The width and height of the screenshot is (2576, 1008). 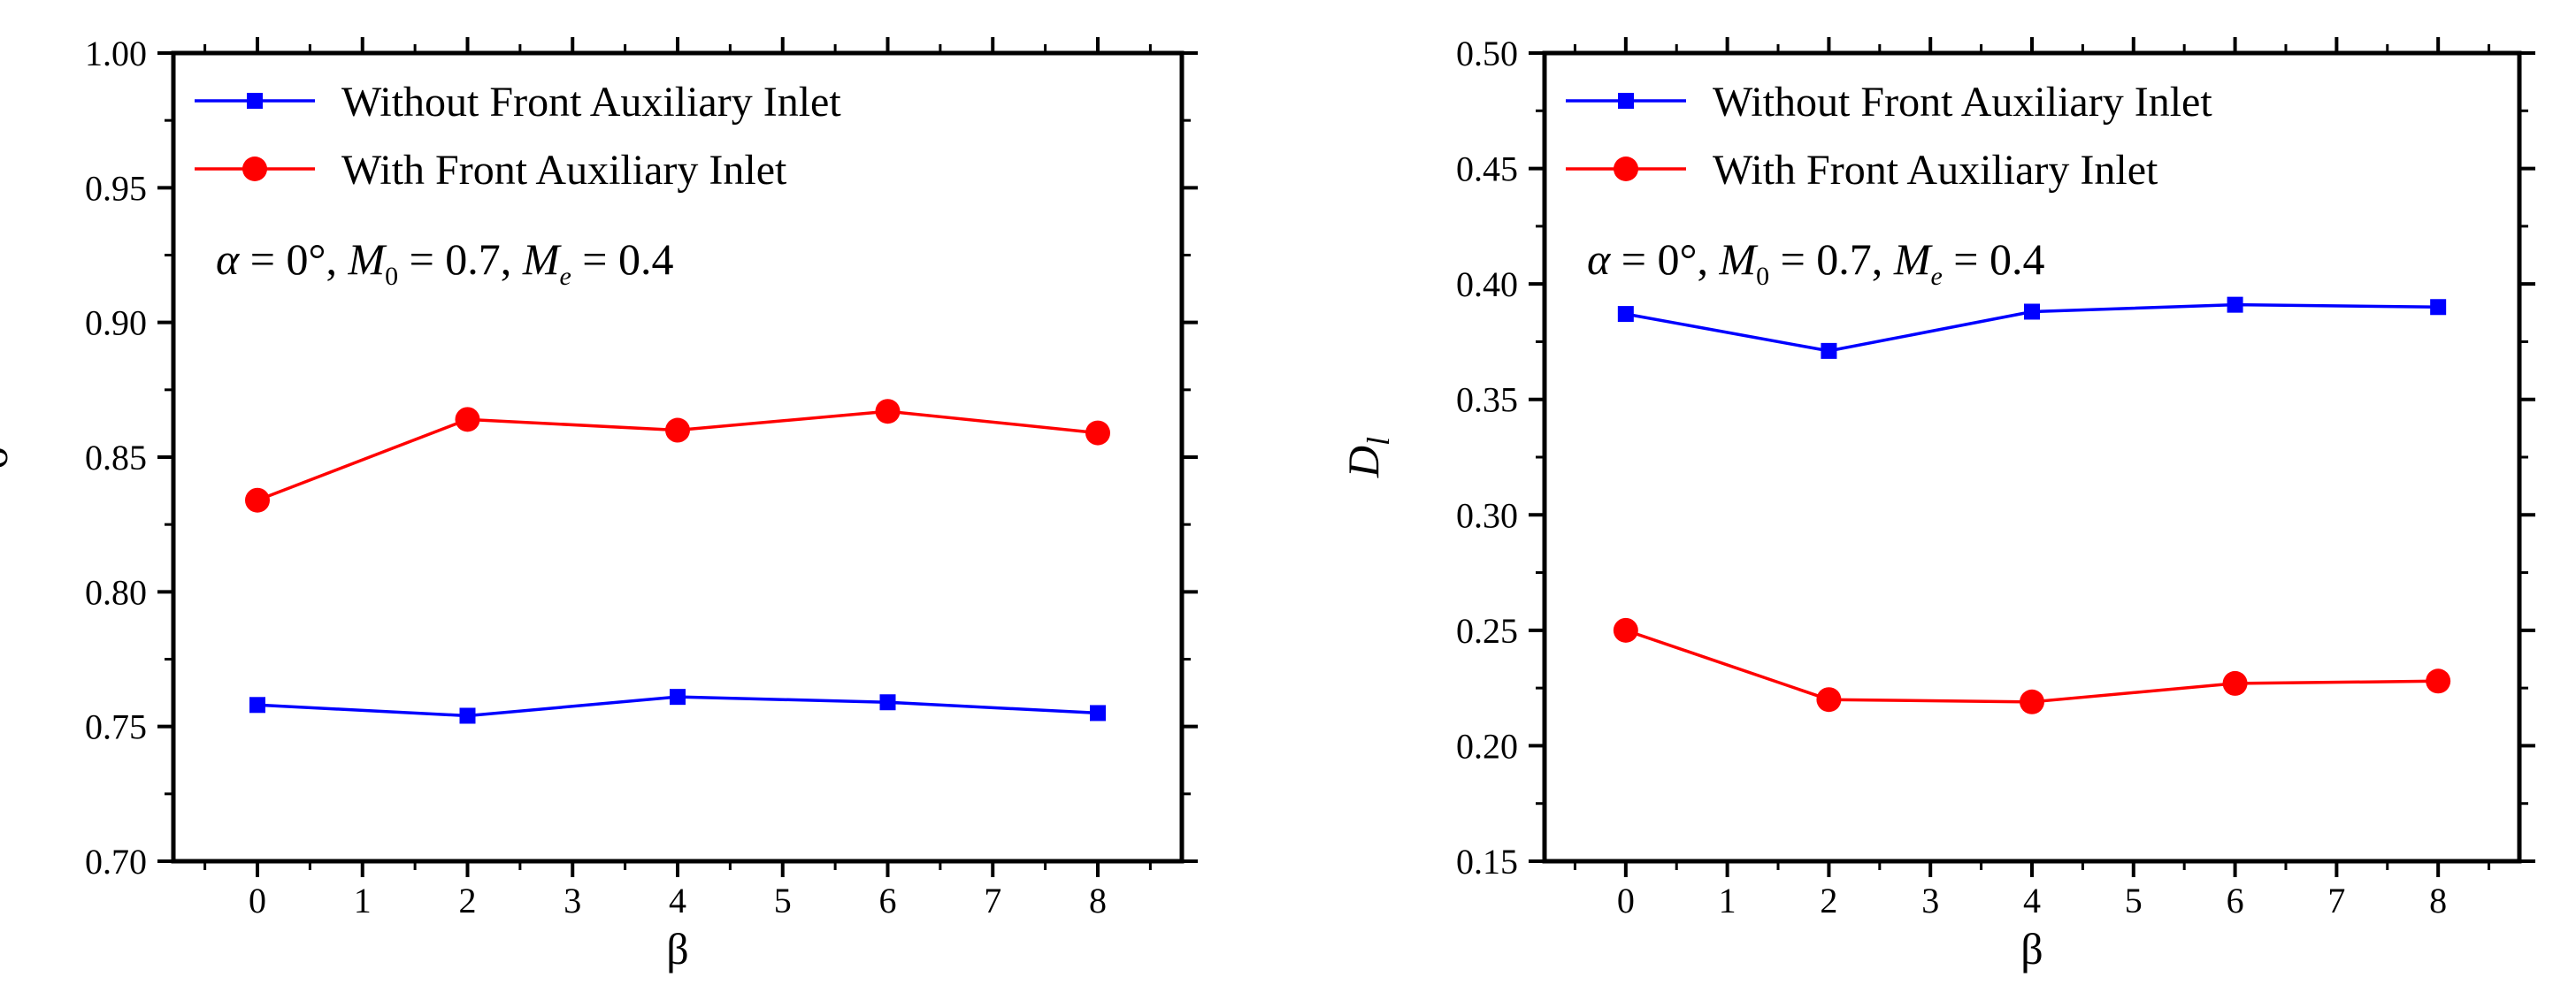 I want to click on y-tick-label: 0.70, so click(x=116, y=862).